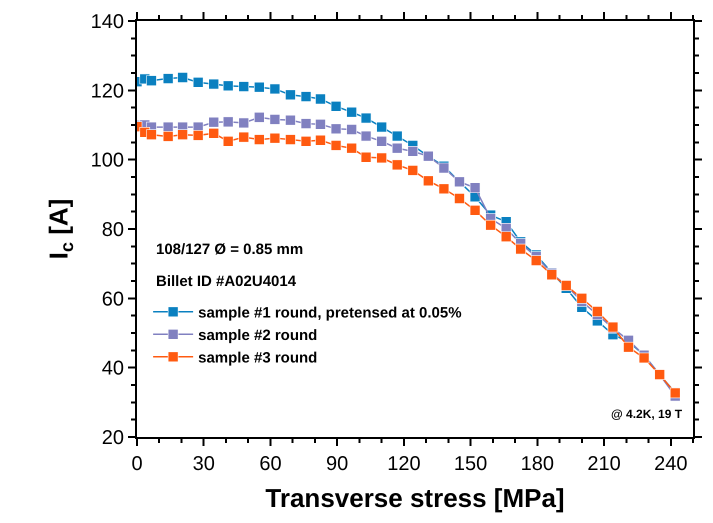 Image resolution: width=713 pixels, height=523 pixels. I want to click on y-tick-label: 60, so click(113, 299).